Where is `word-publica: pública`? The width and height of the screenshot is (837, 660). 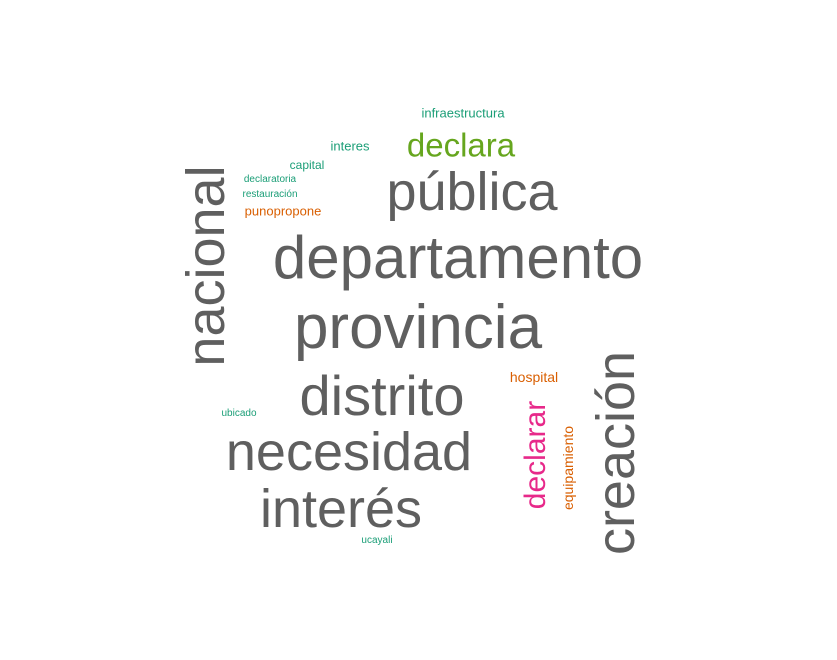
word-publica: pública is located at coordinates (472, 192).